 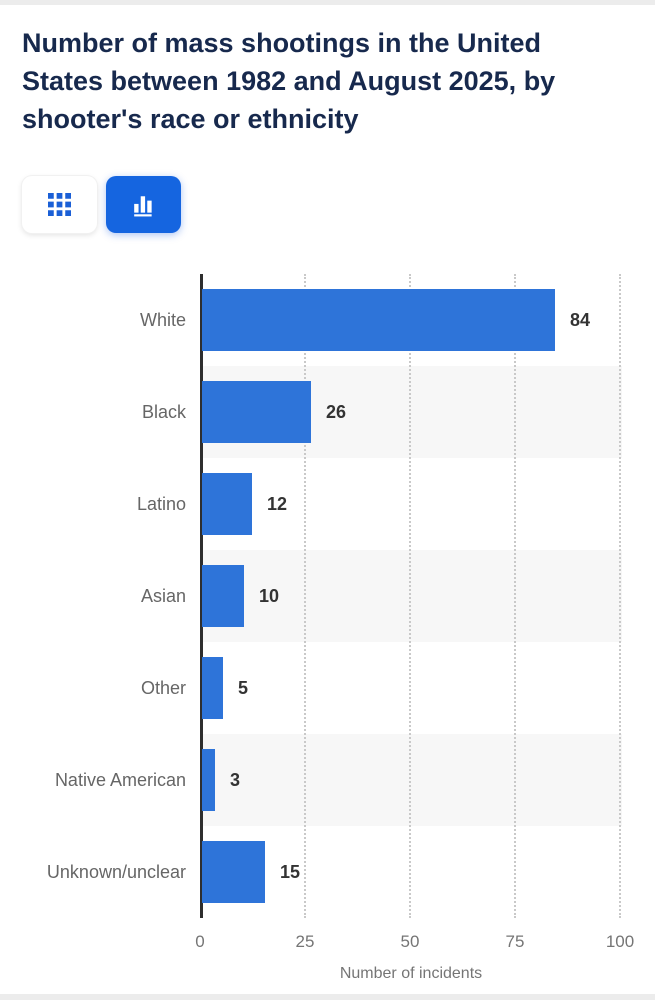 I want to click on x-tick-label: 75, so click(x=515, y=941).